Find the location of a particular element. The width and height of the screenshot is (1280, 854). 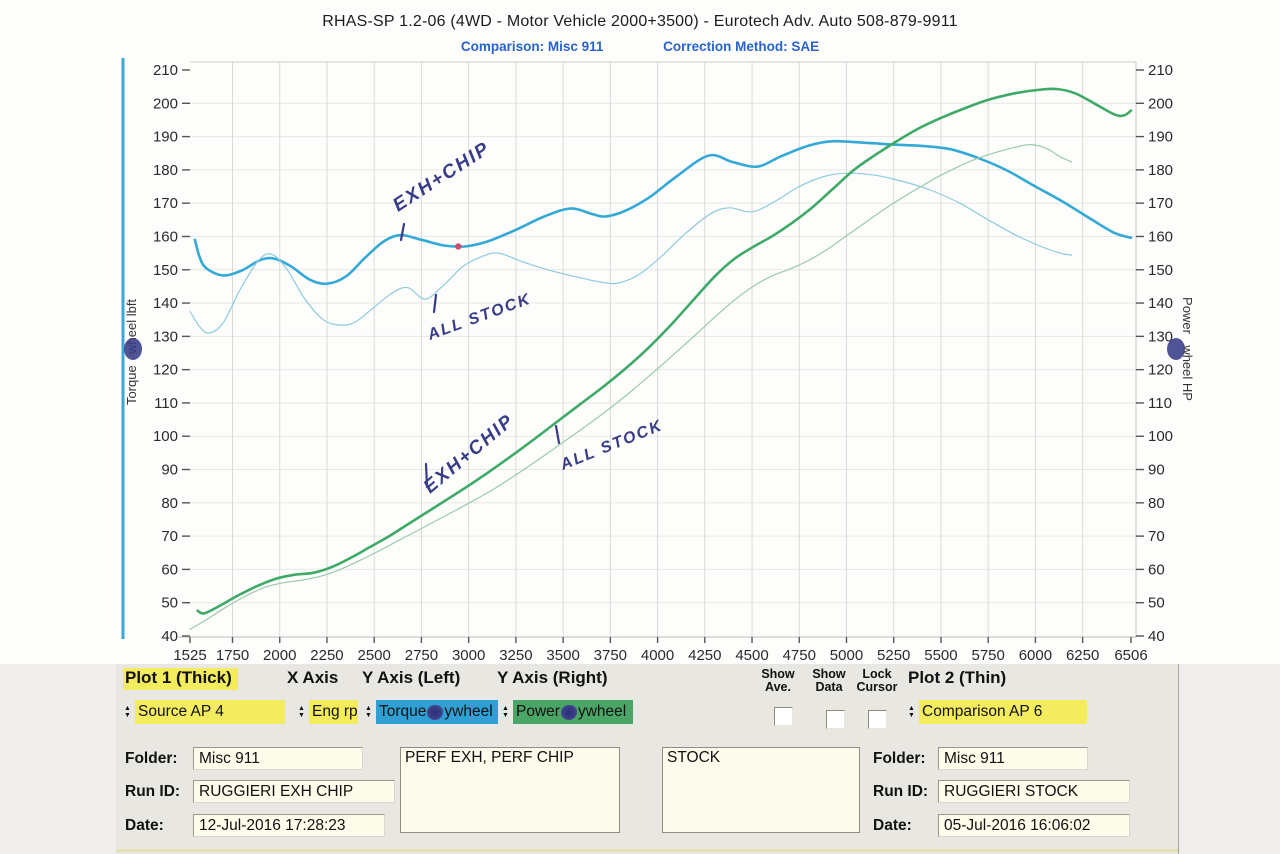

handwritten-annotation: ALL STOCK is located at coordinates (611, 445).